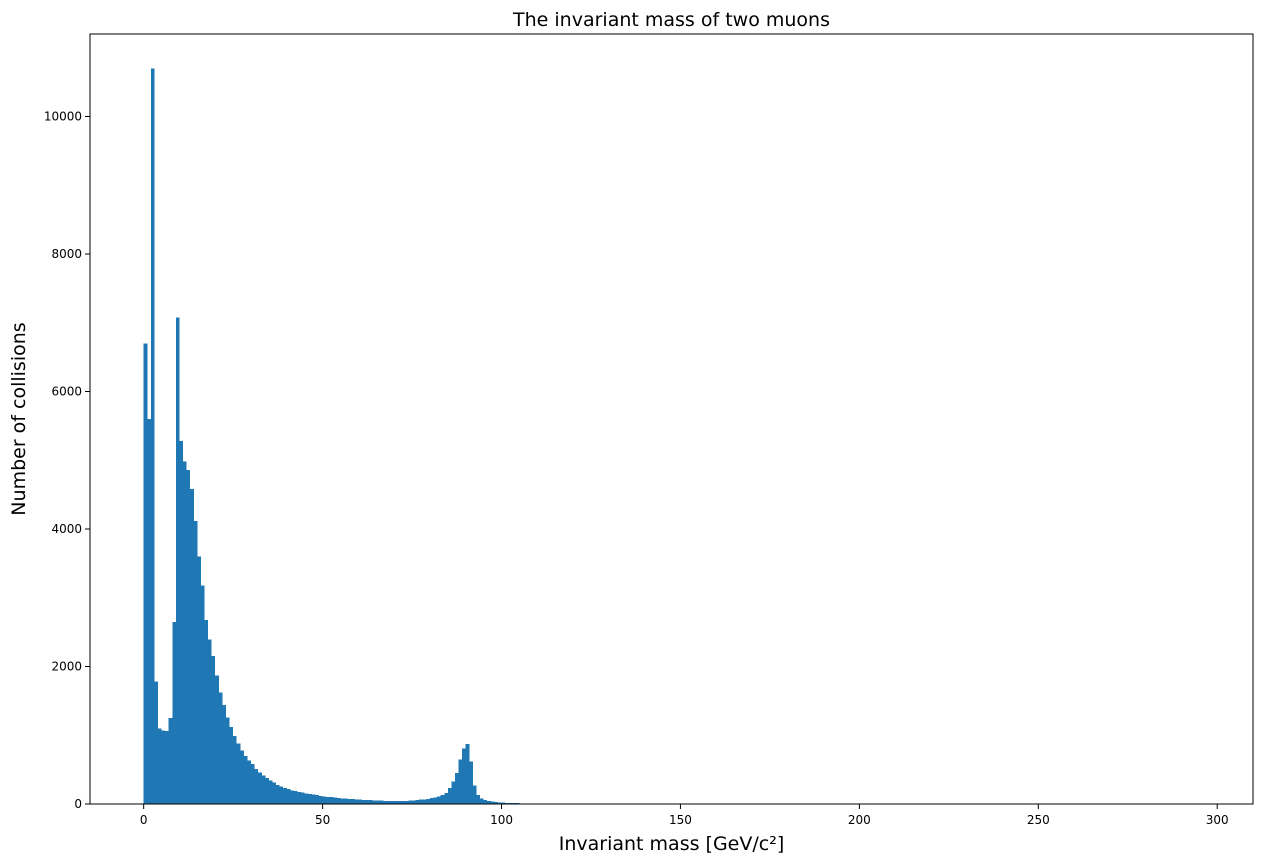 Image resolution: width=1261 pixels, height=863 pixels. What do you see at coordinates (19, 418) in the screenshot?
I see `y-axis-title: Number of collisions` at bounding box center [19, 418].